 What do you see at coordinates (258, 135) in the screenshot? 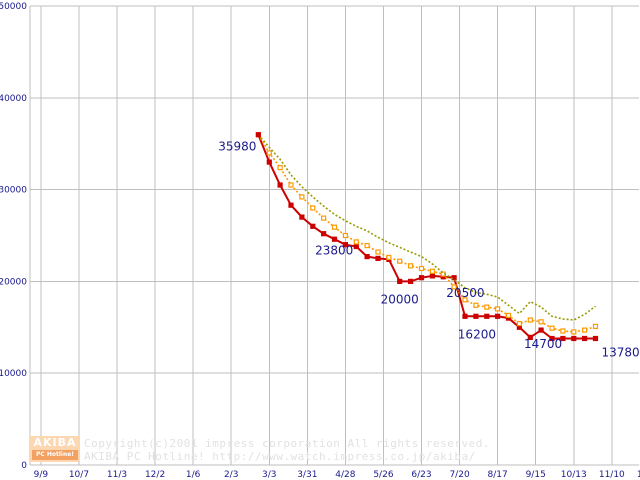
I see `first-data-point` at bounding box center [258, 135].